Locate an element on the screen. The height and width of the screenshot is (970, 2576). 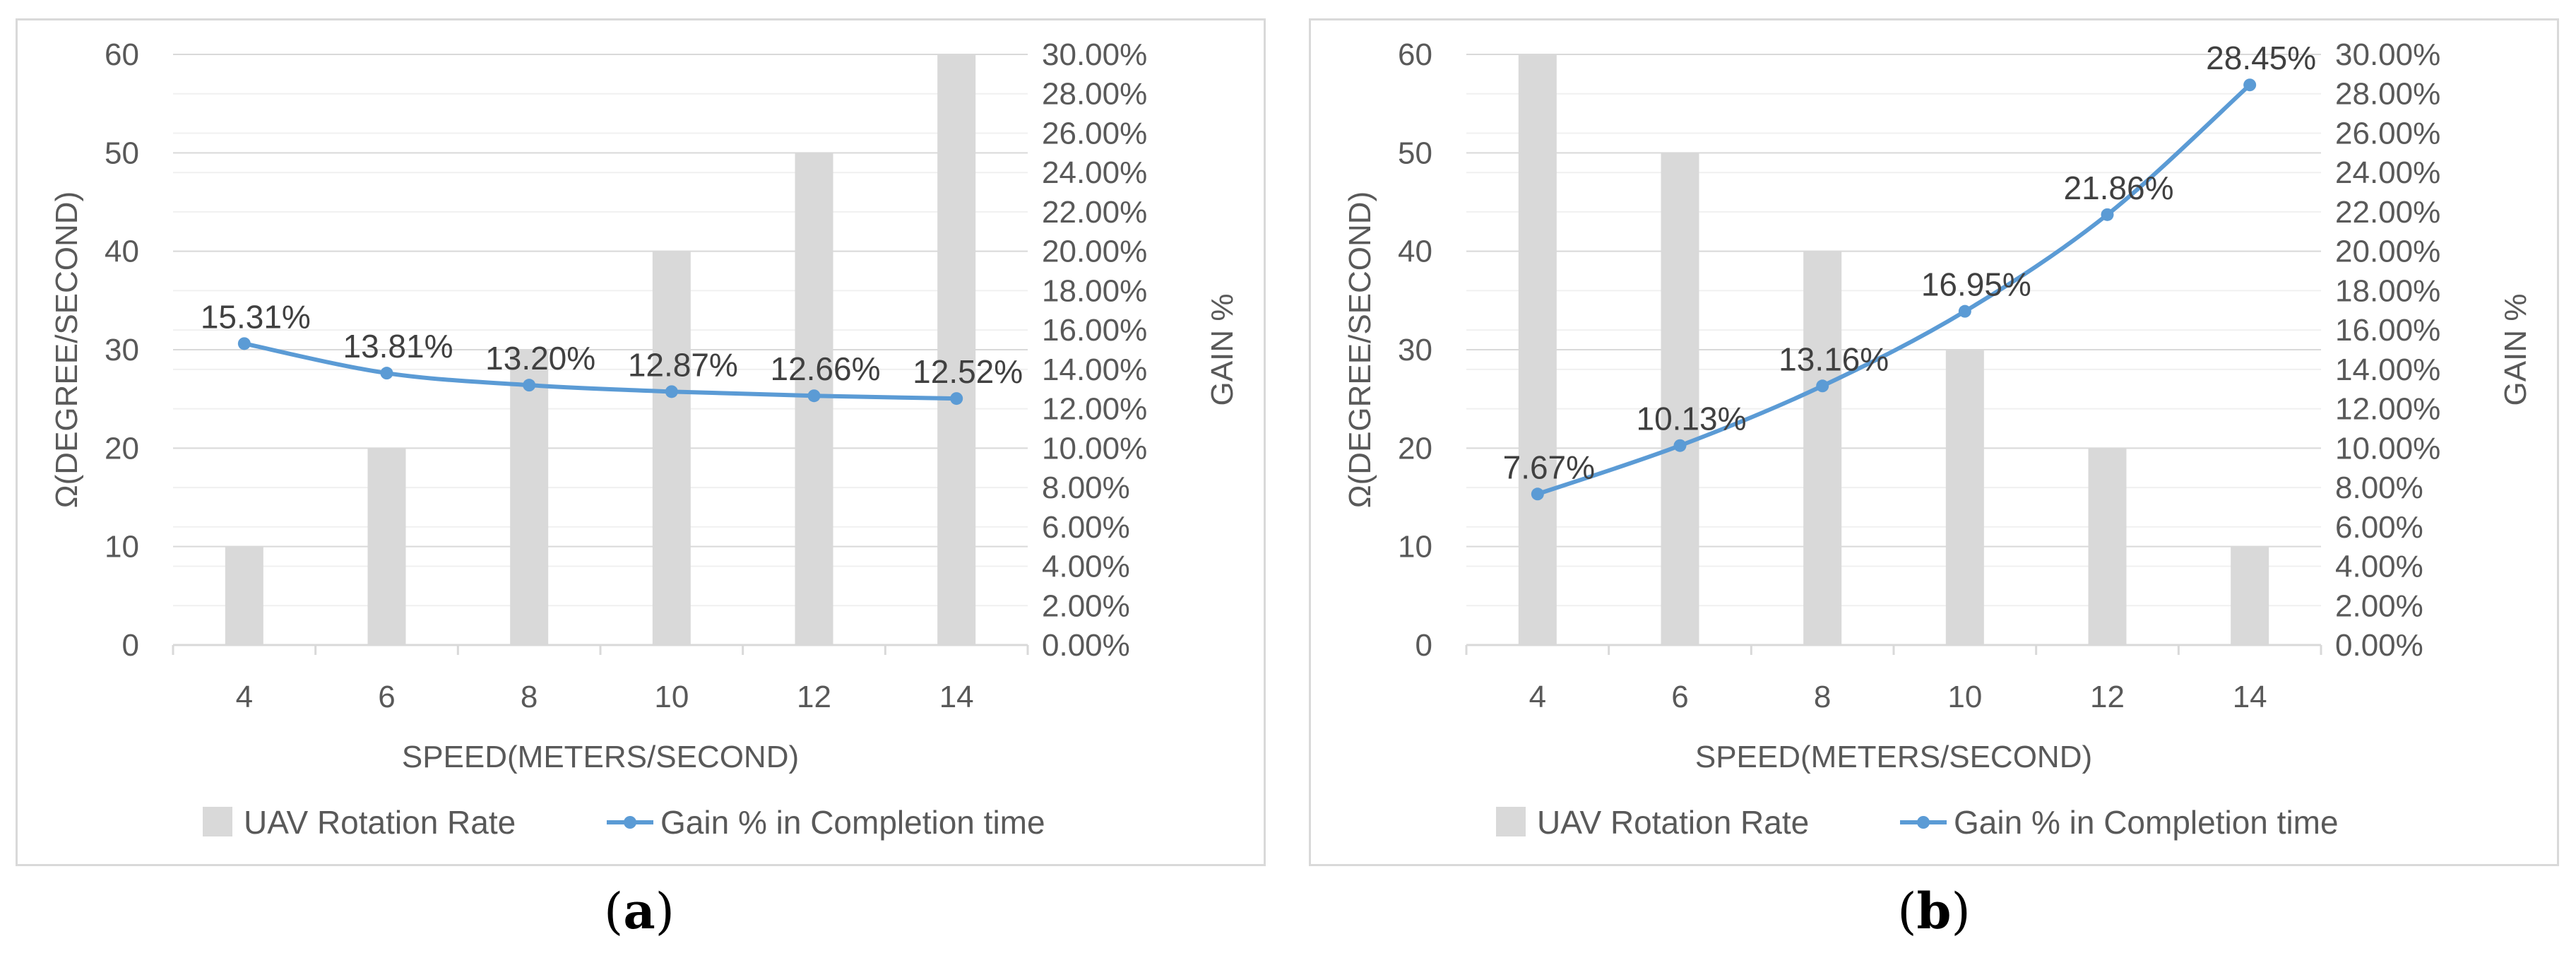
y2-tick-label: 12.00% is located at coordinates (1094, 409).